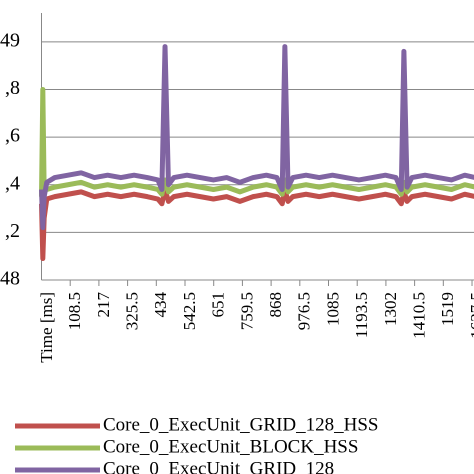 The height and width of the screenshot is (474, 474). Describe the element at coordinates (74, 311) in the screenshot. I see `x-tick-label: 108.5` at that location.